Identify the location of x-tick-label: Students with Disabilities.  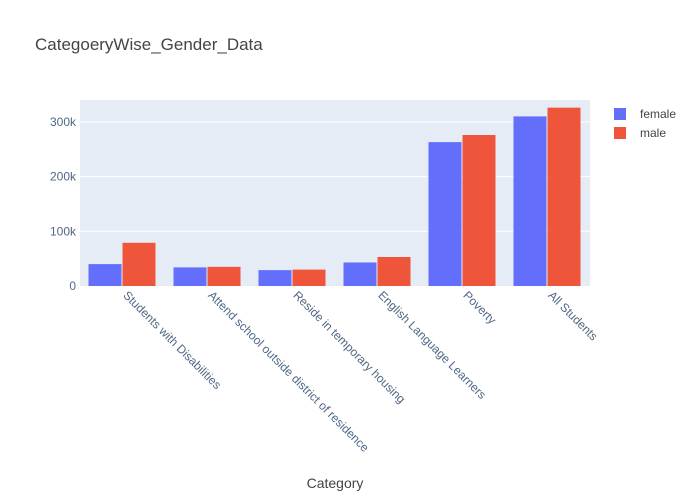
(172, 340).